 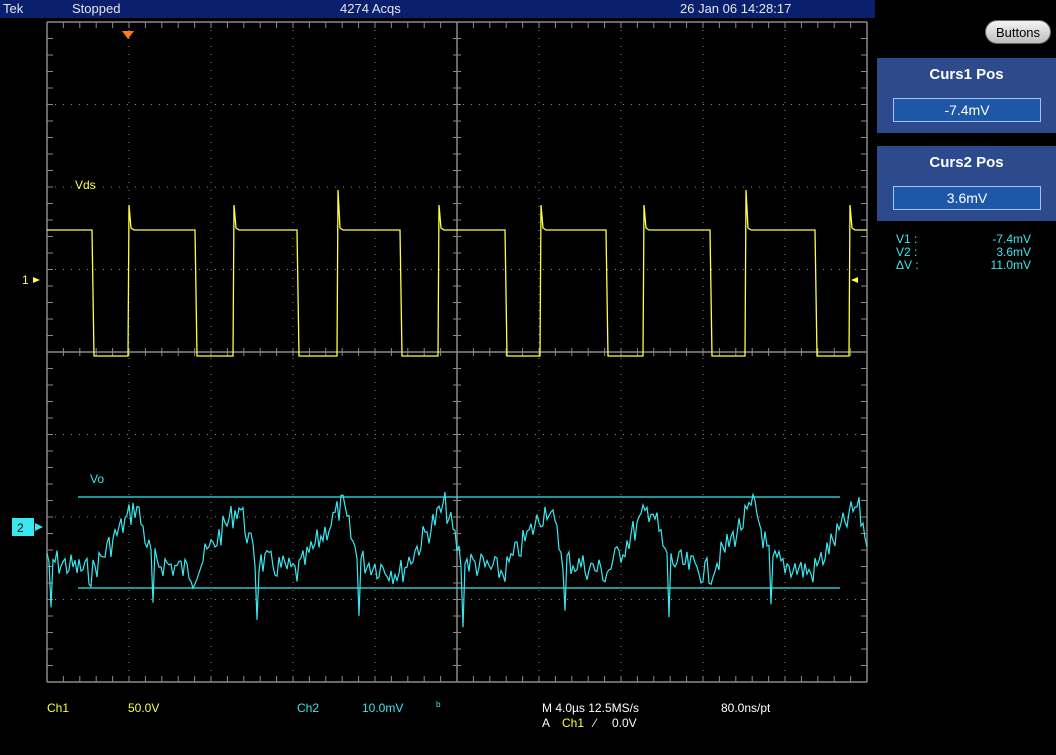 I want to click on trigger-level: 0.0V, so click(x=624, y=723).